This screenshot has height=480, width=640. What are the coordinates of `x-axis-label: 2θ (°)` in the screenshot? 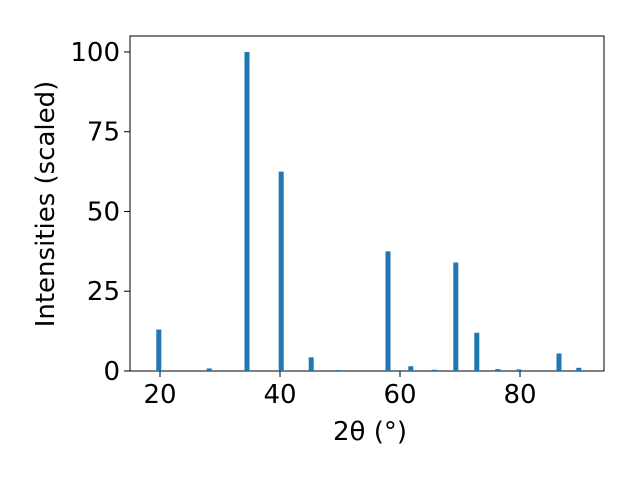 It's located at (370, 432).